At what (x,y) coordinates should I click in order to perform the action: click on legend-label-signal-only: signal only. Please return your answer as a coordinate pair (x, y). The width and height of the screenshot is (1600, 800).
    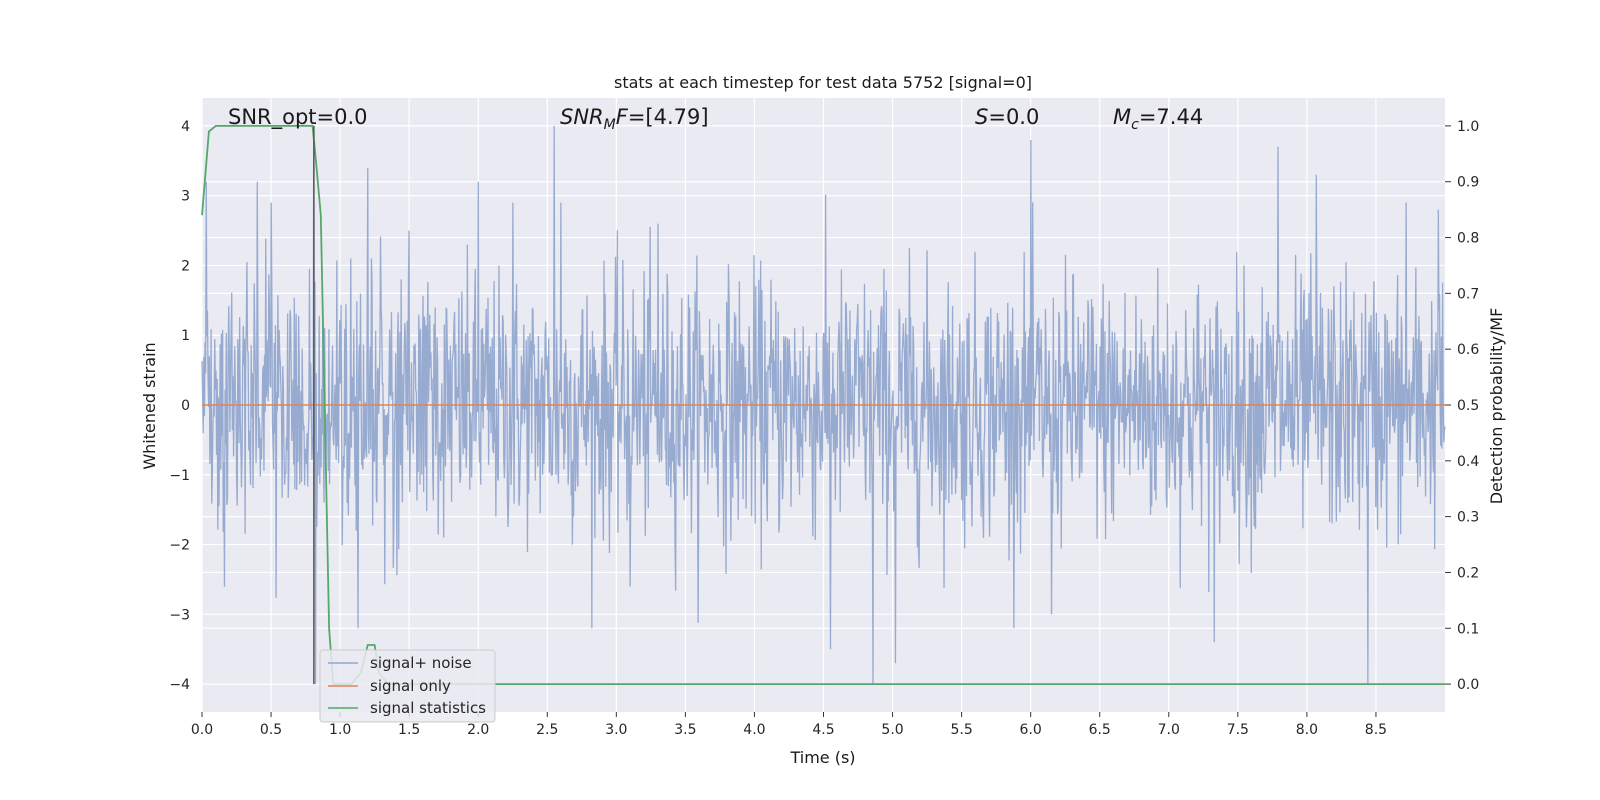
    Looking at the image, I should click on (410, 686).